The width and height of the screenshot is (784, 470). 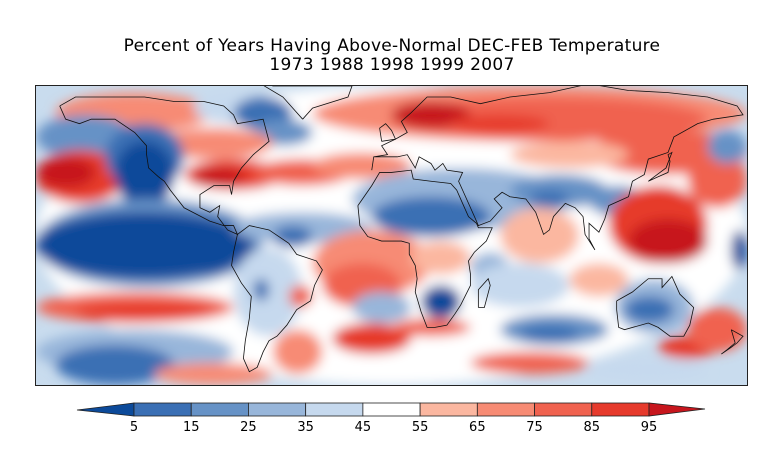 I want to click on colorbar-tick-label: 5, so click(x=134, y=427).